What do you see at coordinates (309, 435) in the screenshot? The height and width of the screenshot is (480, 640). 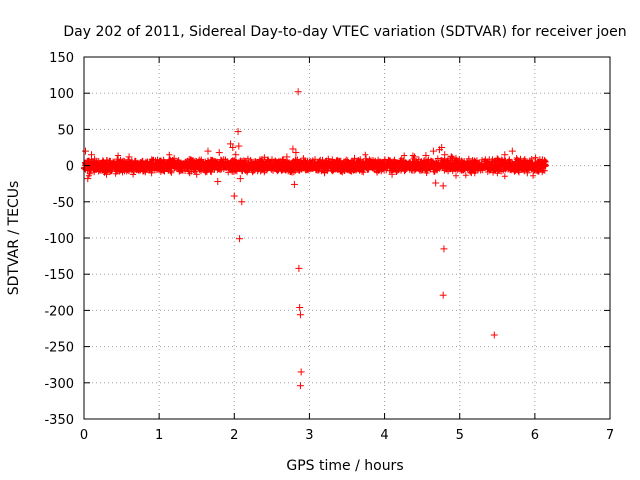 I see `x-tick-label: 3` at bounding box center [309, 435].